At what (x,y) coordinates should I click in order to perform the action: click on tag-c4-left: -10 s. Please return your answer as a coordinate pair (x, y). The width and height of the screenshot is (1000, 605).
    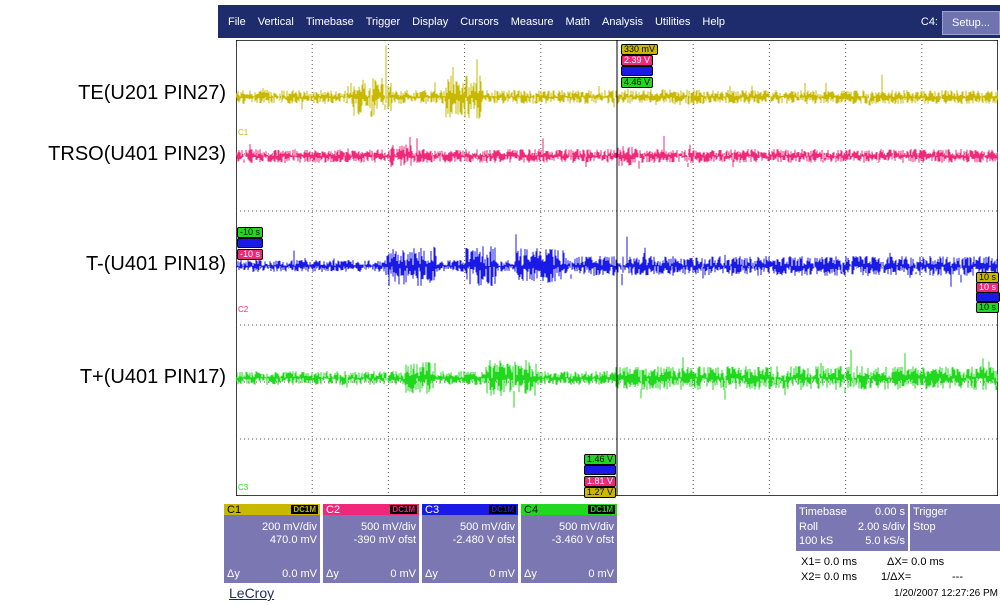
    Looking at the image, I should click on (250, 232).